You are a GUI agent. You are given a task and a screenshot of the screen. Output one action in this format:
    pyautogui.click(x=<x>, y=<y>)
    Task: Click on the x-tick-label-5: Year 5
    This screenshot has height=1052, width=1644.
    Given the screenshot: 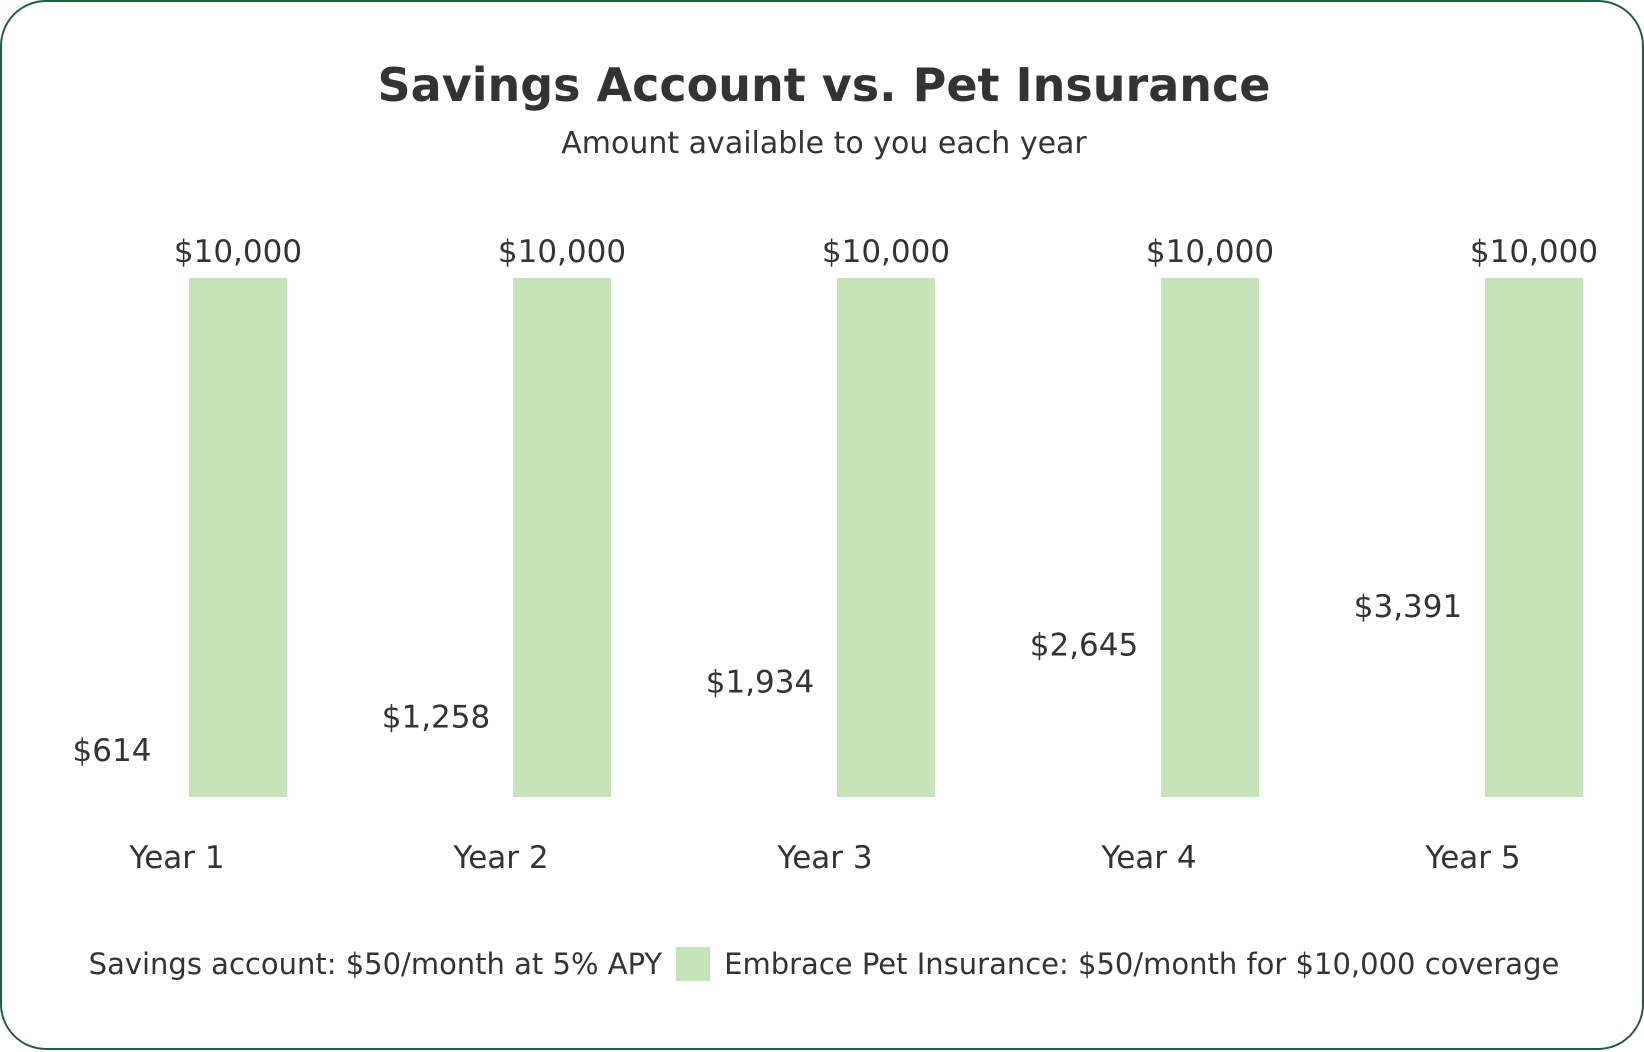 What is the action you would take?
    pyautogui.click(x=1472, y=858)
    